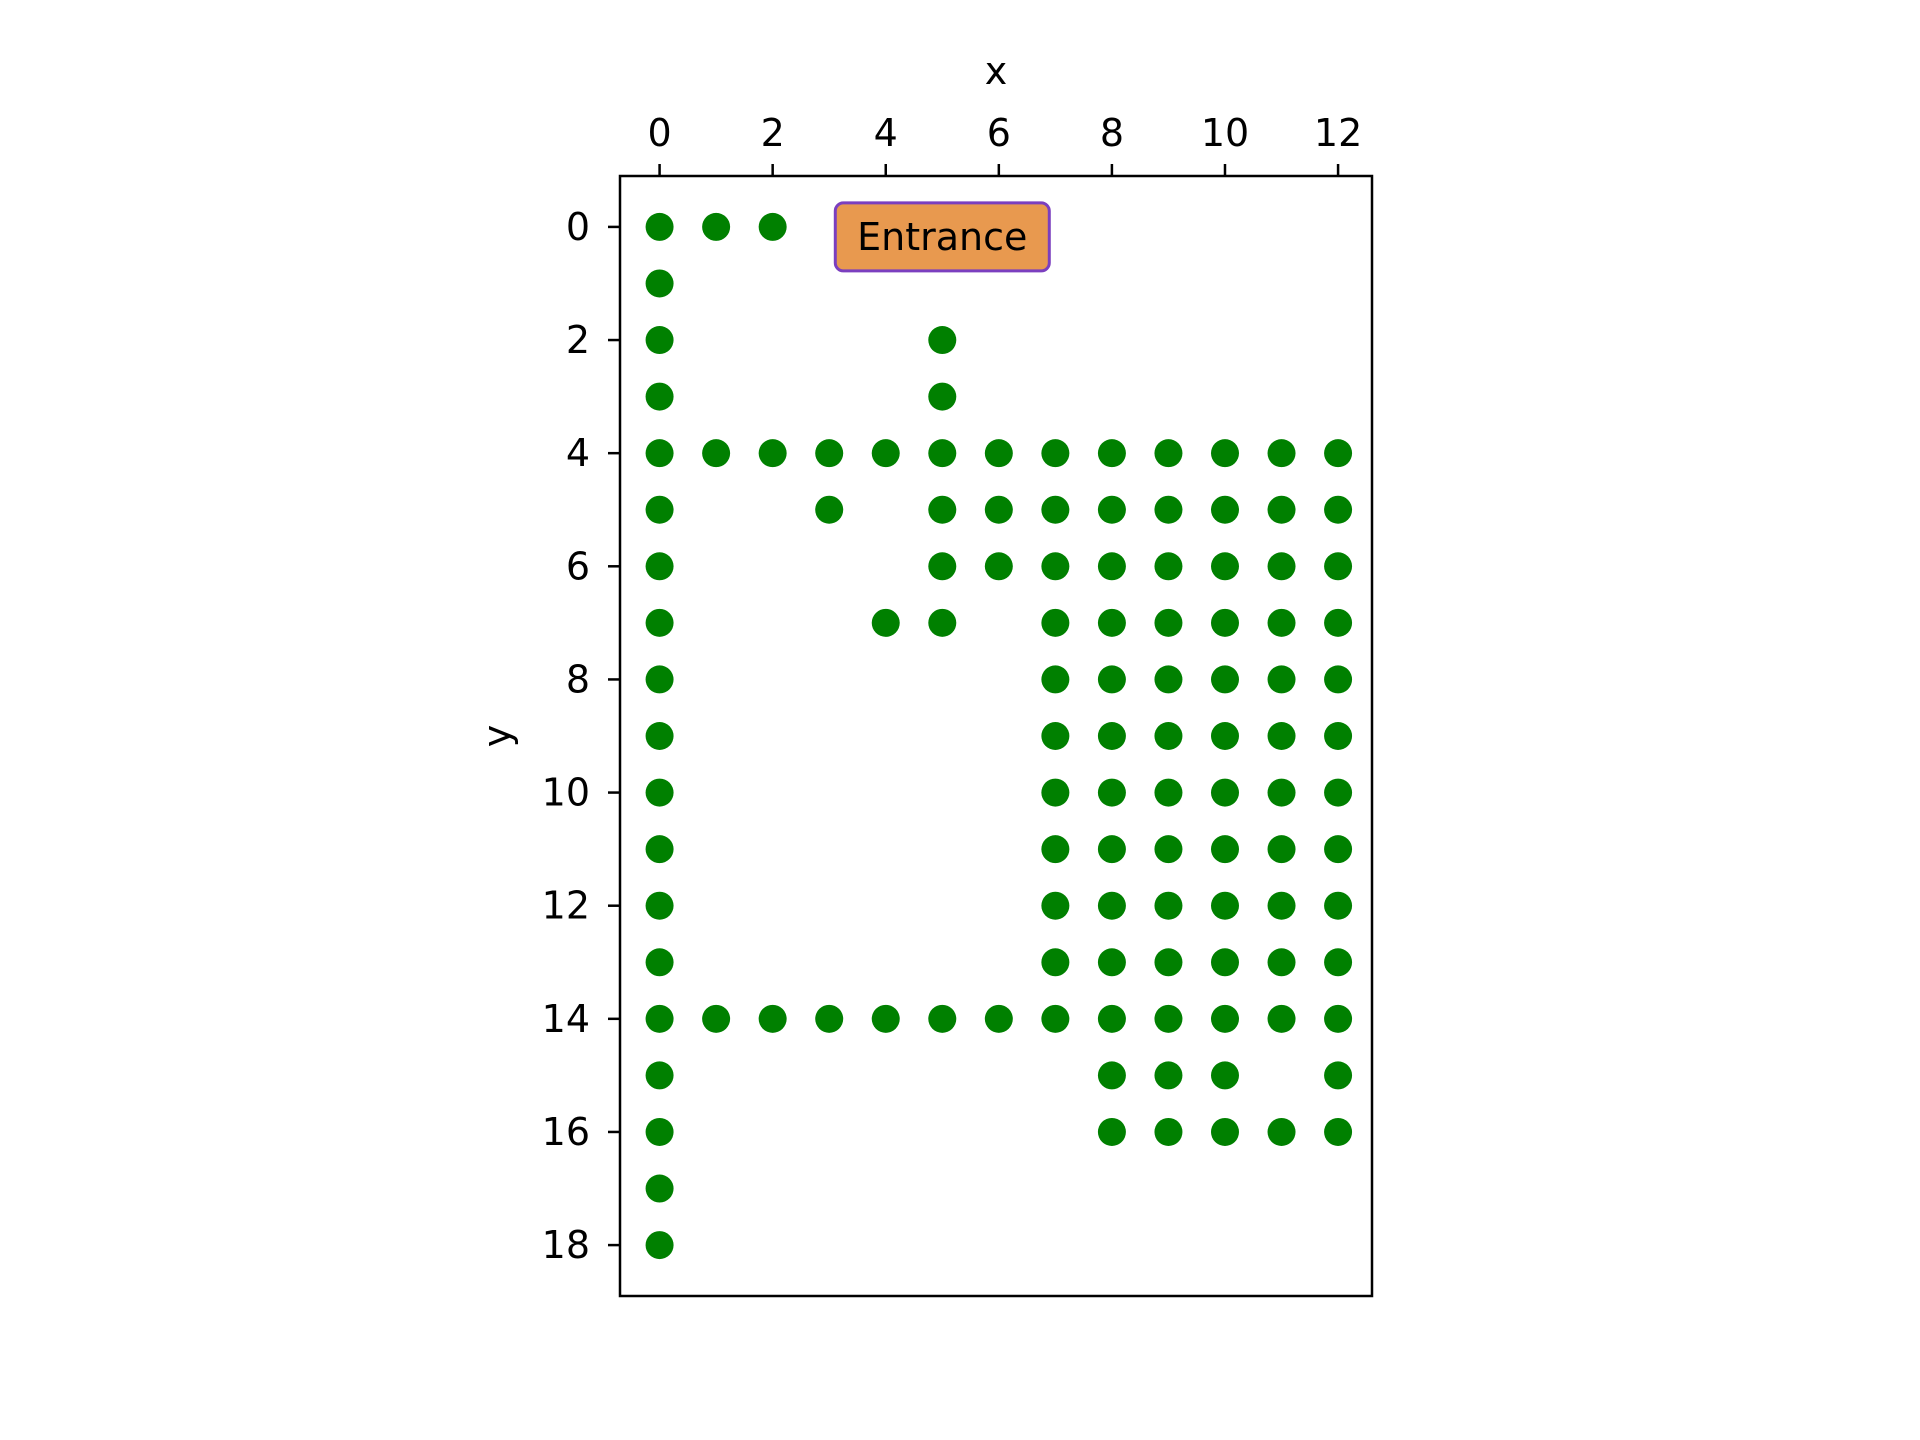  Describe the element at coordinates (1112, 133) in the screenshot. I see `x-tick-label: 8` at that location.